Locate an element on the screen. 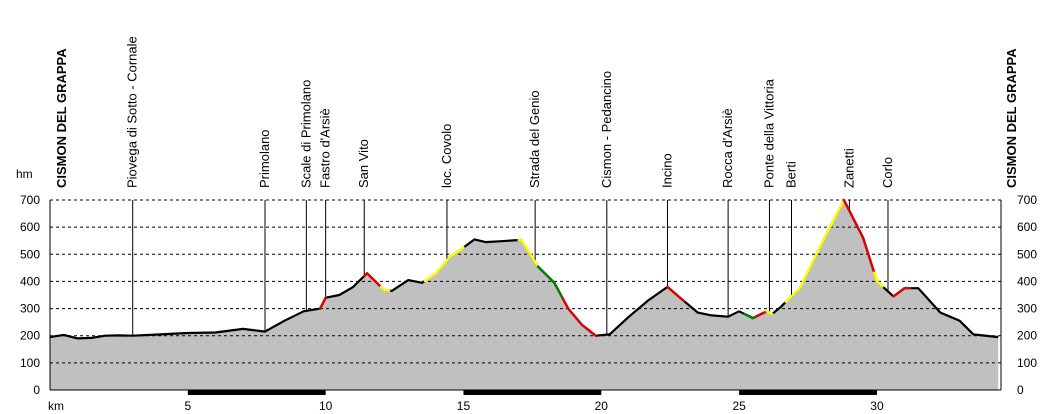  y-tick-label-right: 100 is located at coordinates (1027, 363).